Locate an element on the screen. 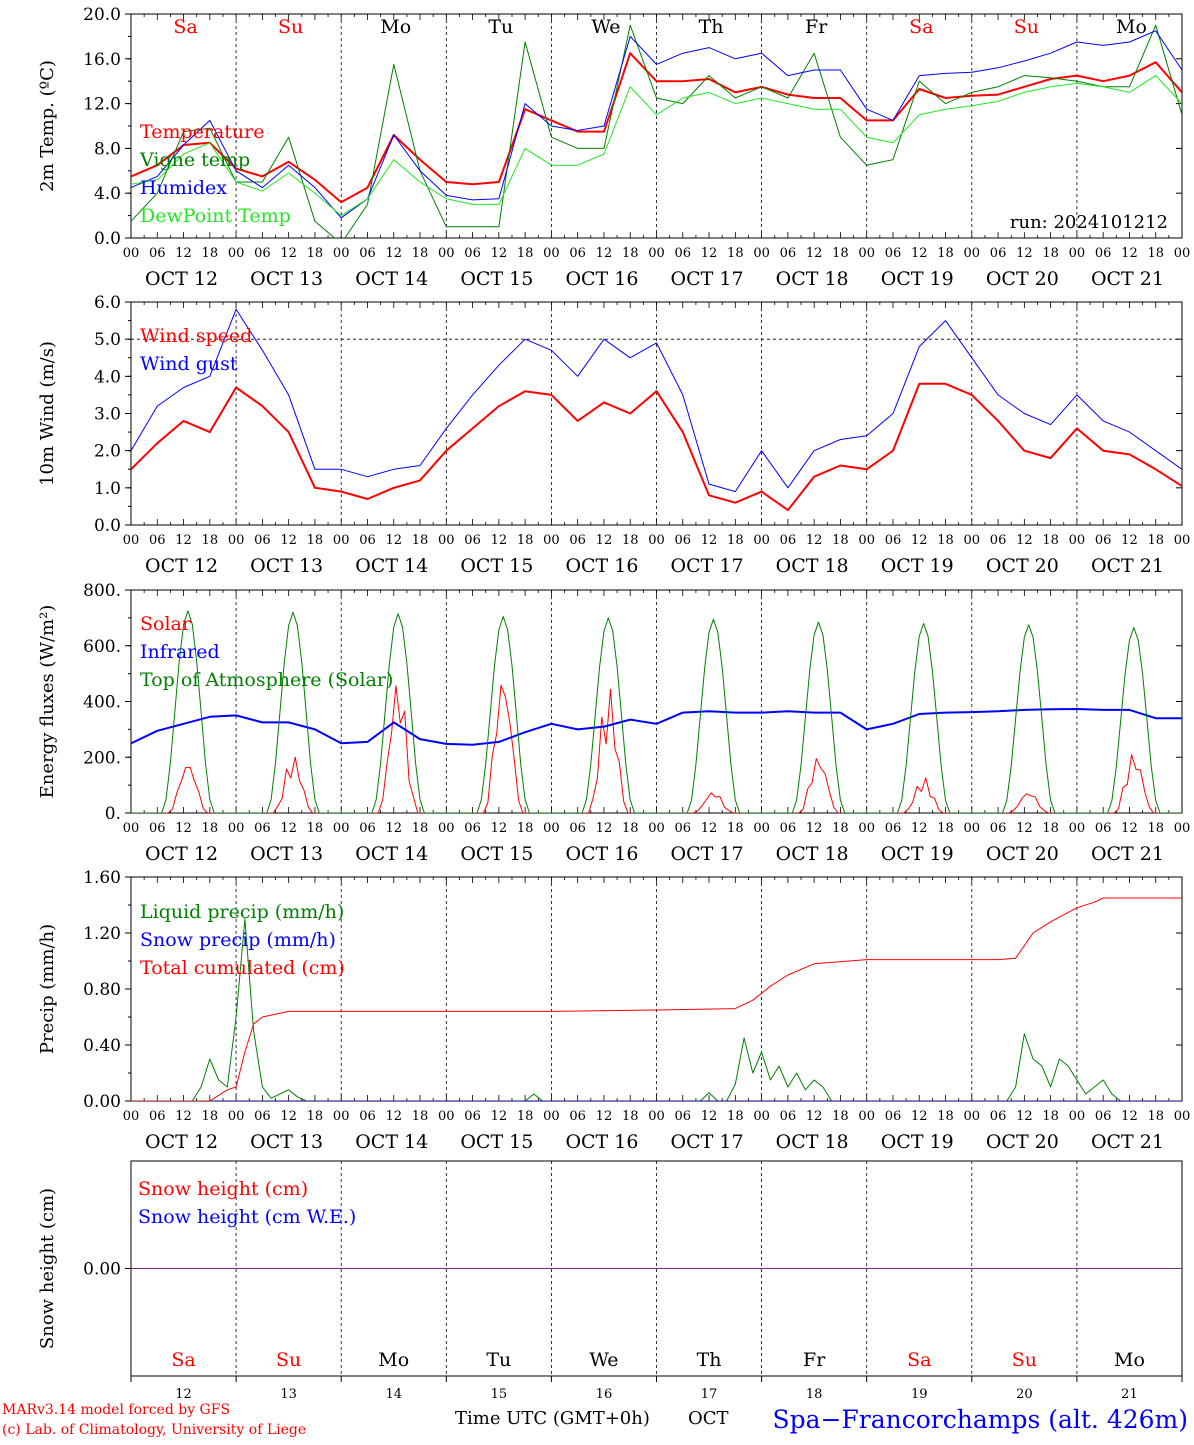 This screenshot has width=1194, height=1445. y-tick-label: 8.0 is located at coordinates (107, 149).